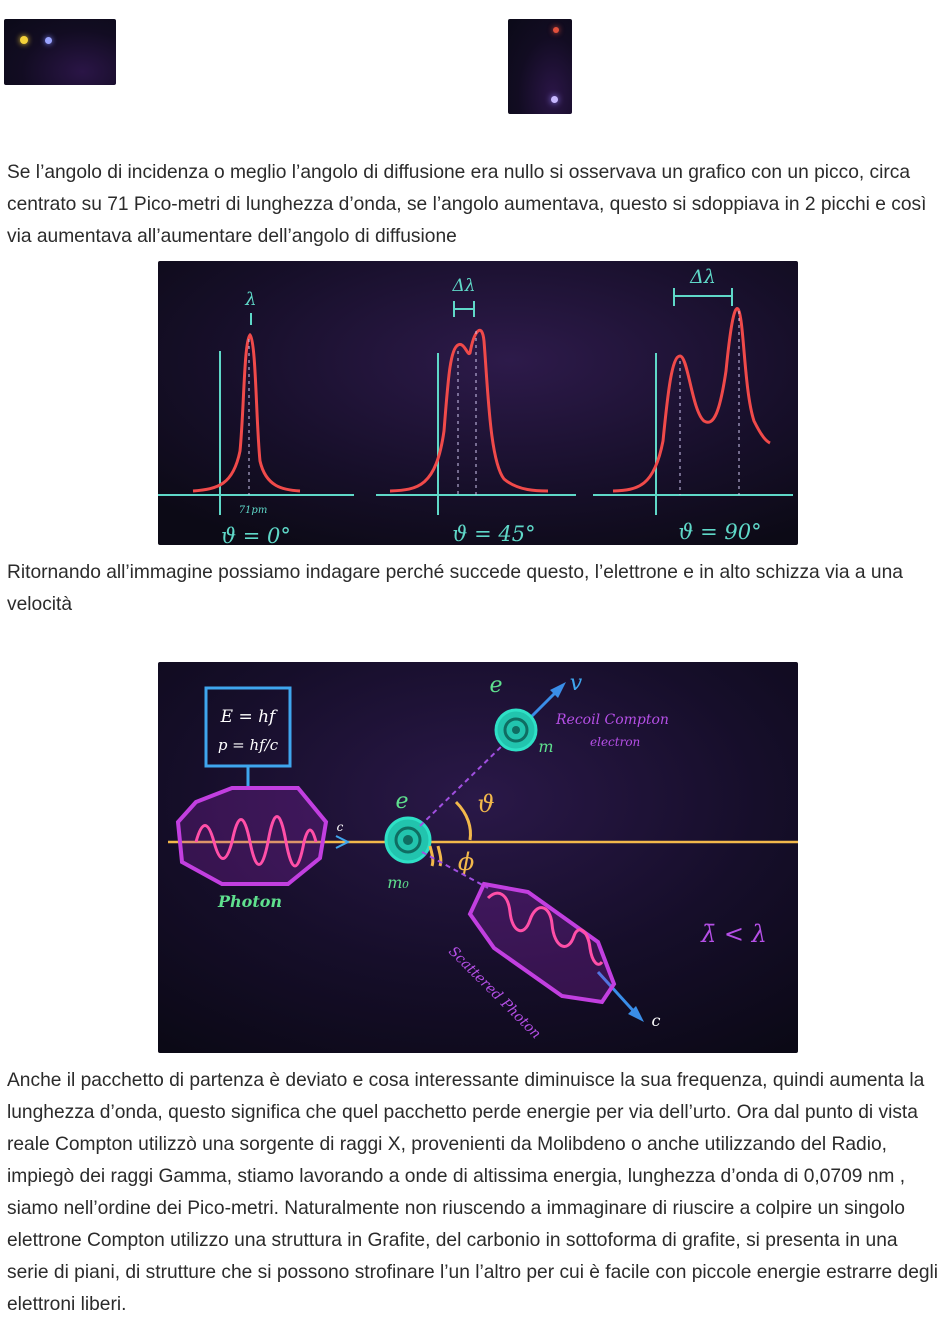 This screenshot has height=1321, width=946. I want to click on glow-dot-violet, so click(554, 99).